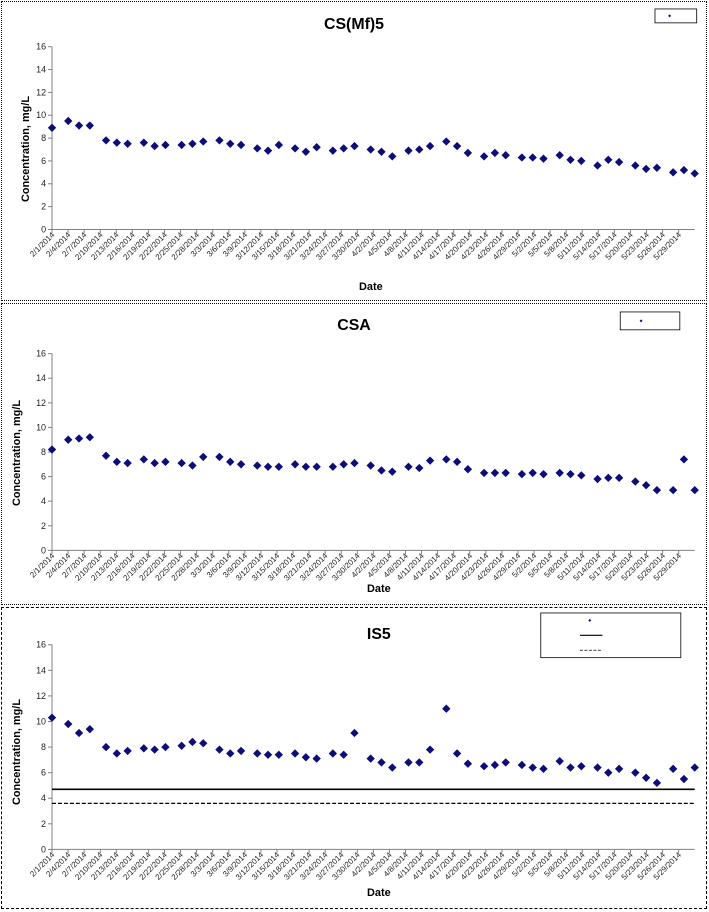 The width and height of the screenshot is (709, 912). Describe the element at coordinates (43, 824) in the screenshot. I see `y-tick-label: 2` at that location.